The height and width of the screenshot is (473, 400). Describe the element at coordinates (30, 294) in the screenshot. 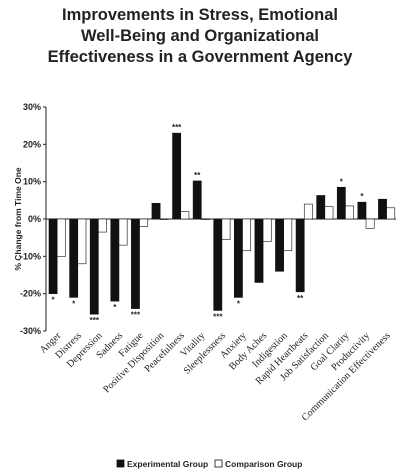

I see `y-tick-label: -20%` at that location.